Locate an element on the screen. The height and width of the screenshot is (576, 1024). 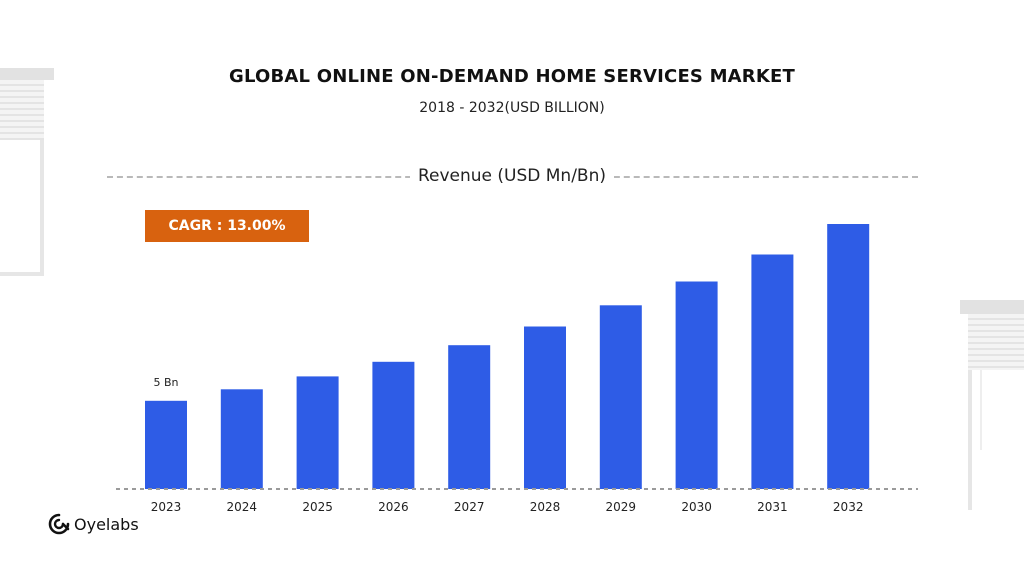
bar-2024 is located at coordinates (241, 439).